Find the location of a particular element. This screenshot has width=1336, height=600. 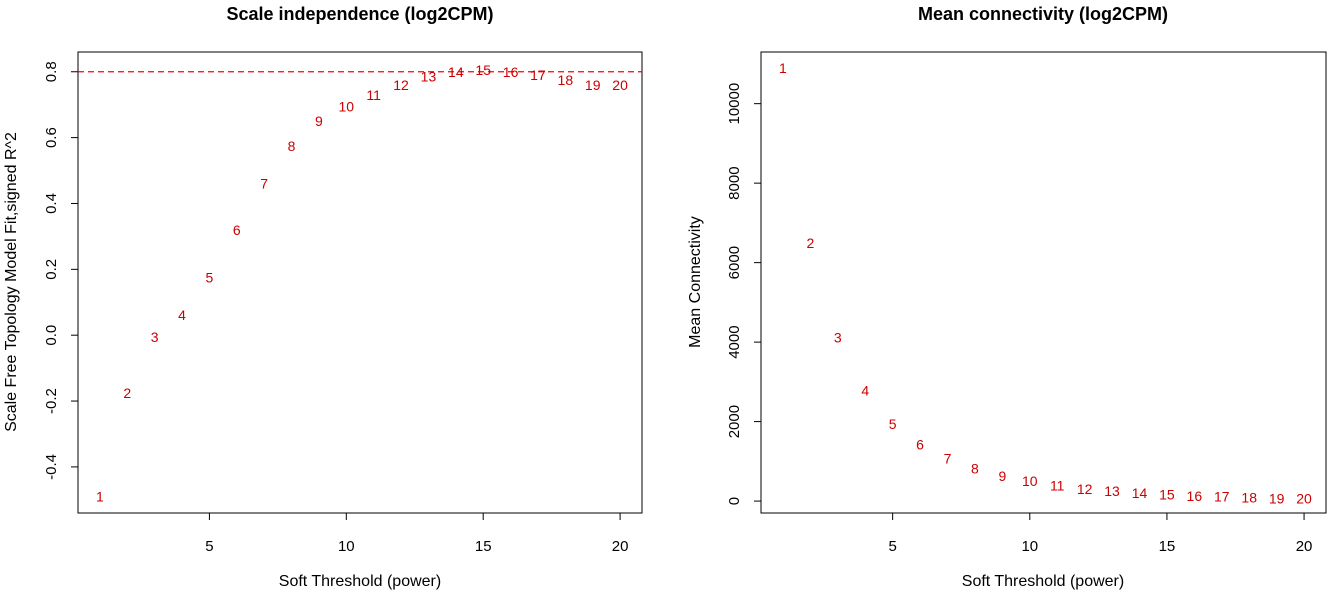

y-axis-label: Mean Connectivity is located at coordinates (695, 282).